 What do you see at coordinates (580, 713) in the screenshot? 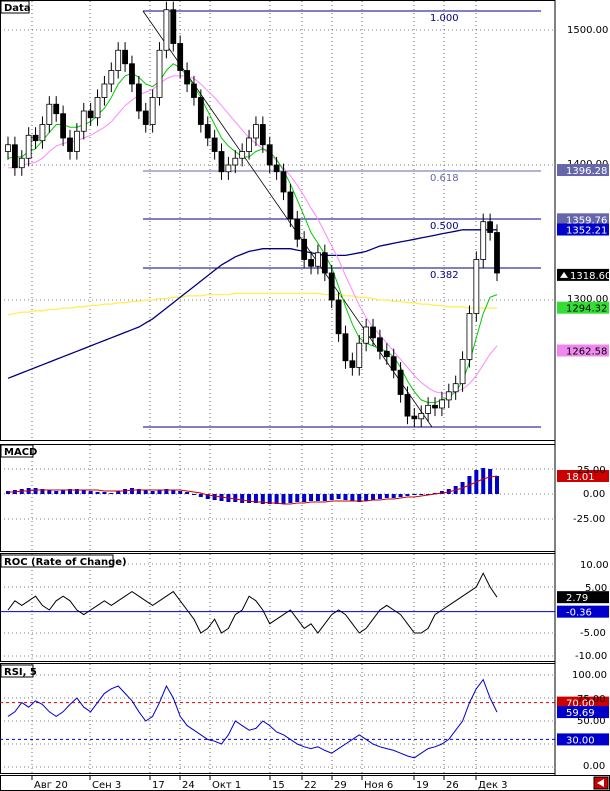
I see `rsi-tag-1: 59.69` at bounding box center [580, 713].